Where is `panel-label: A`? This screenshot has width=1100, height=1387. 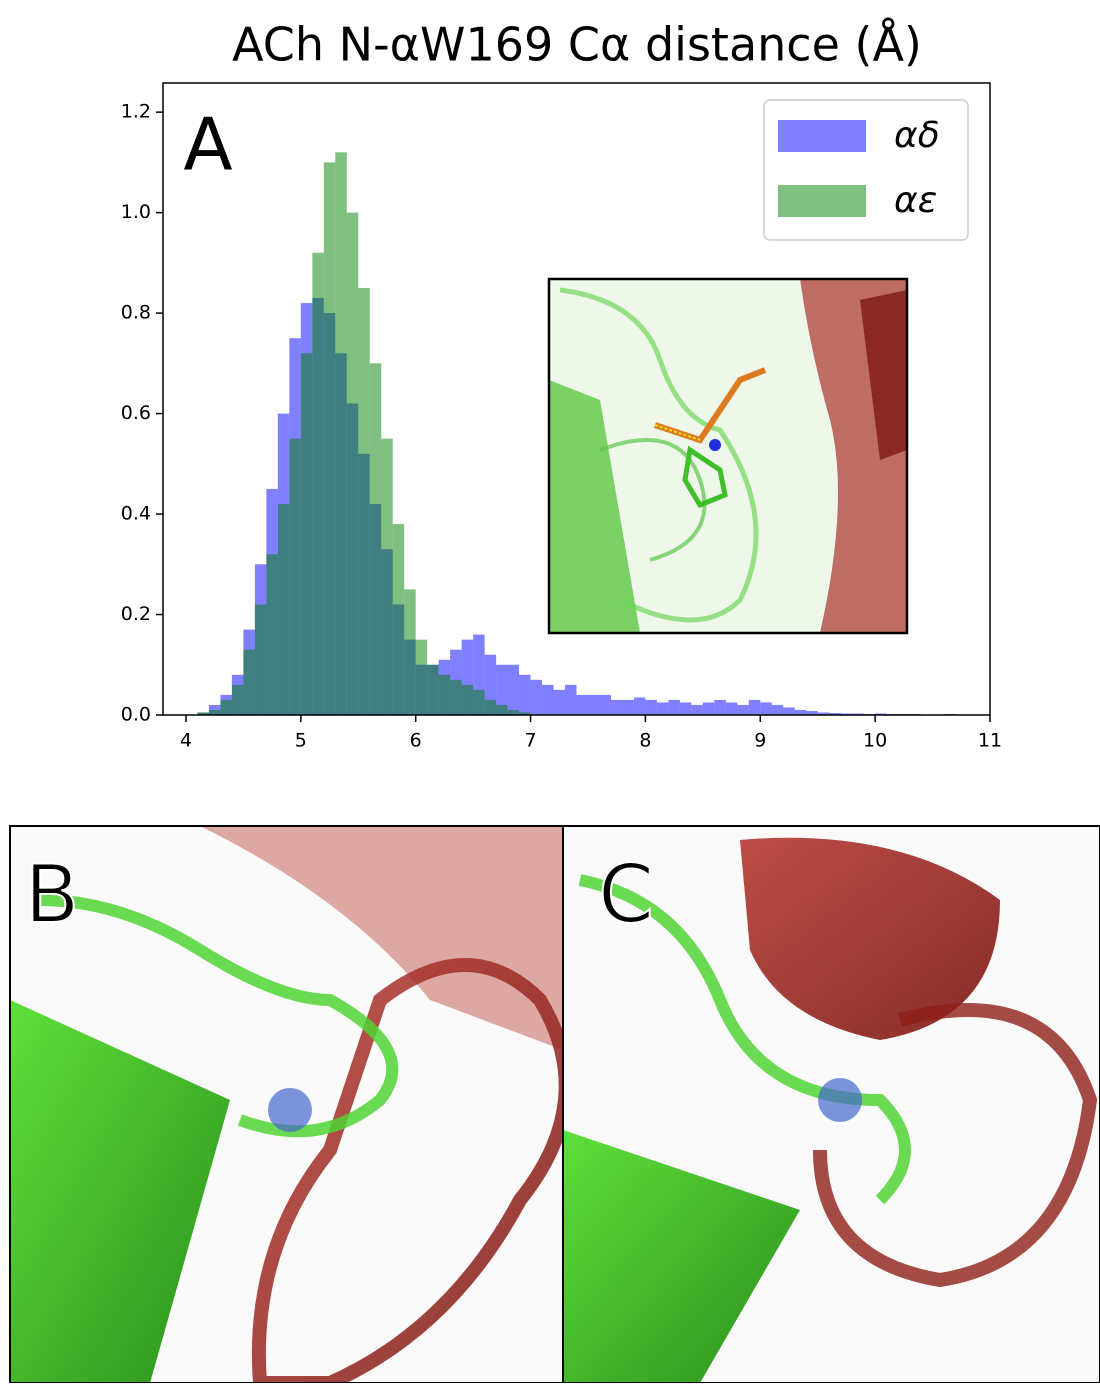 panel-label: A is located at coordinates (207, 145).